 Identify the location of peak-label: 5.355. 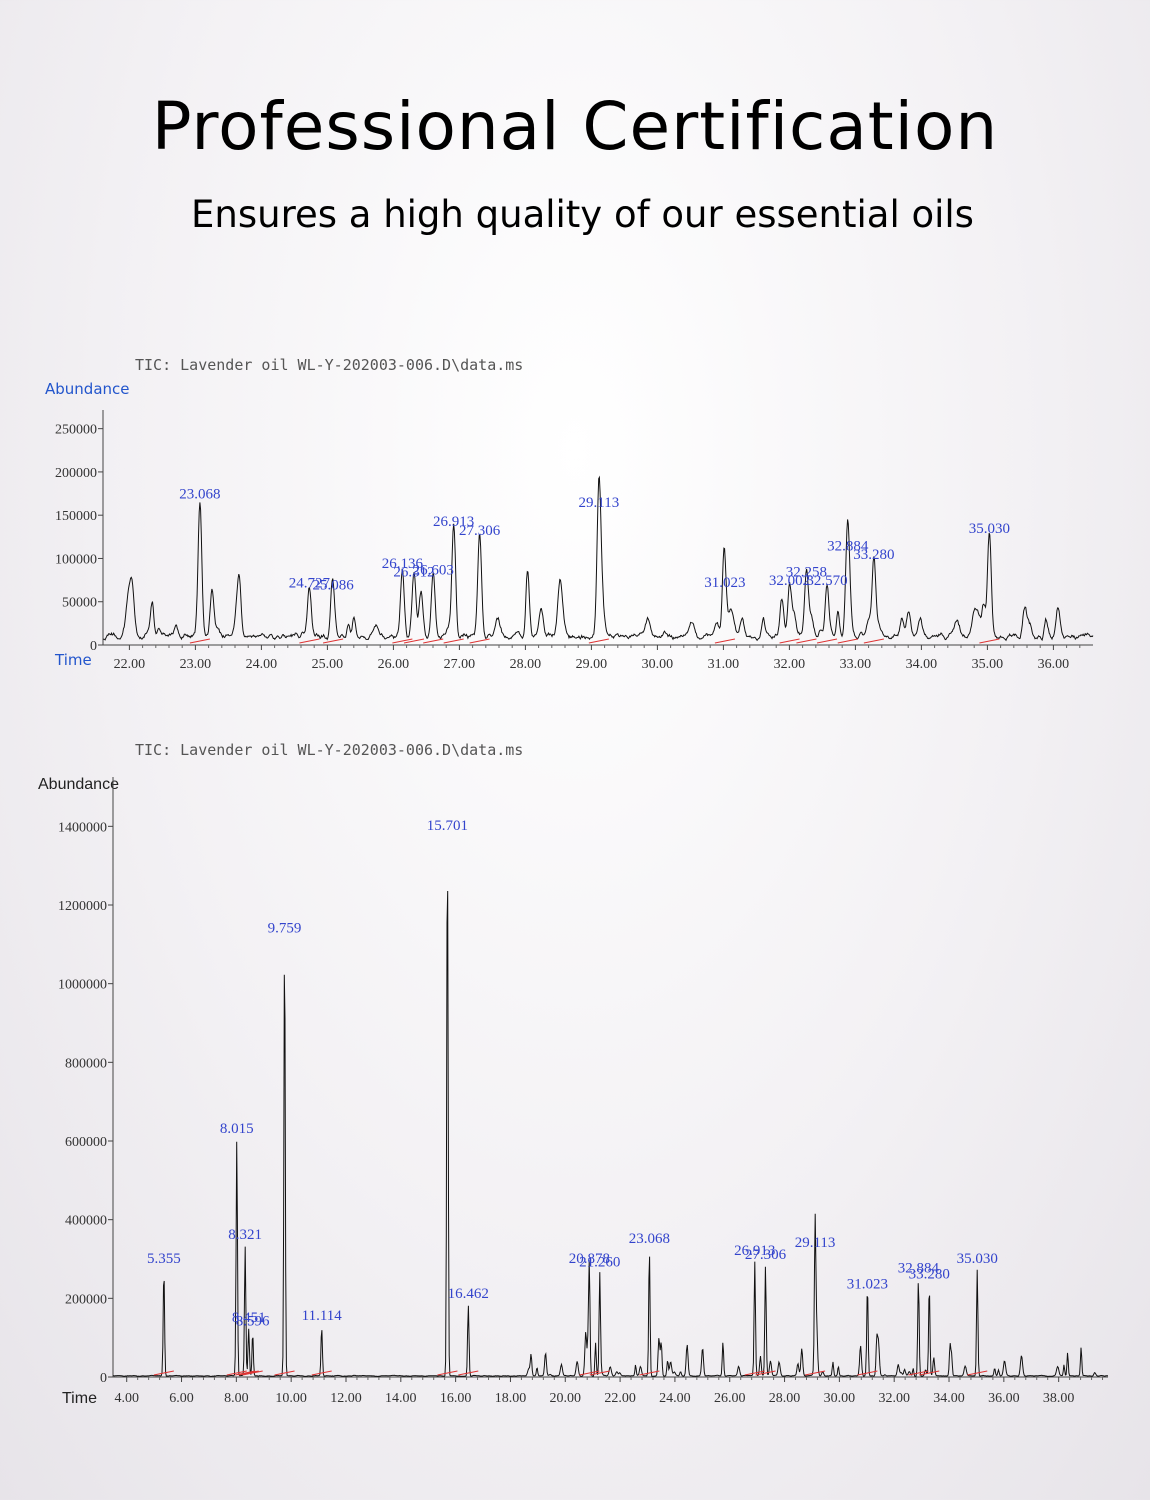
(164, 1259).